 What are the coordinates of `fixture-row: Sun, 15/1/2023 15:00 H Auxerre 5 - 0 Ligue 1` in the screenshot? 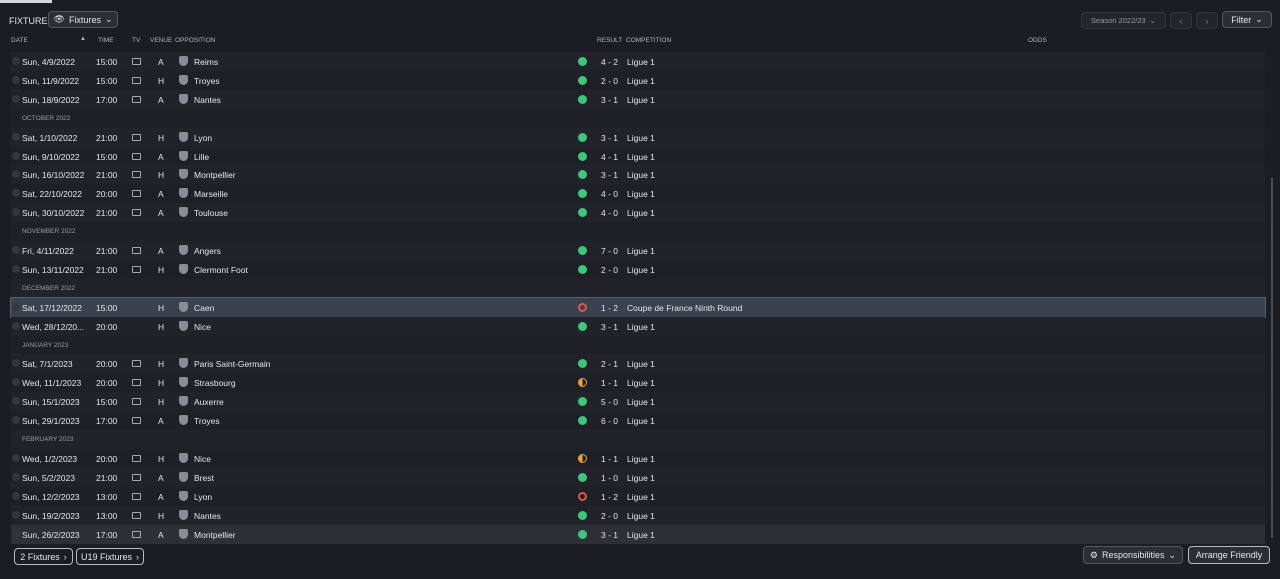 It's located at (638, 402).